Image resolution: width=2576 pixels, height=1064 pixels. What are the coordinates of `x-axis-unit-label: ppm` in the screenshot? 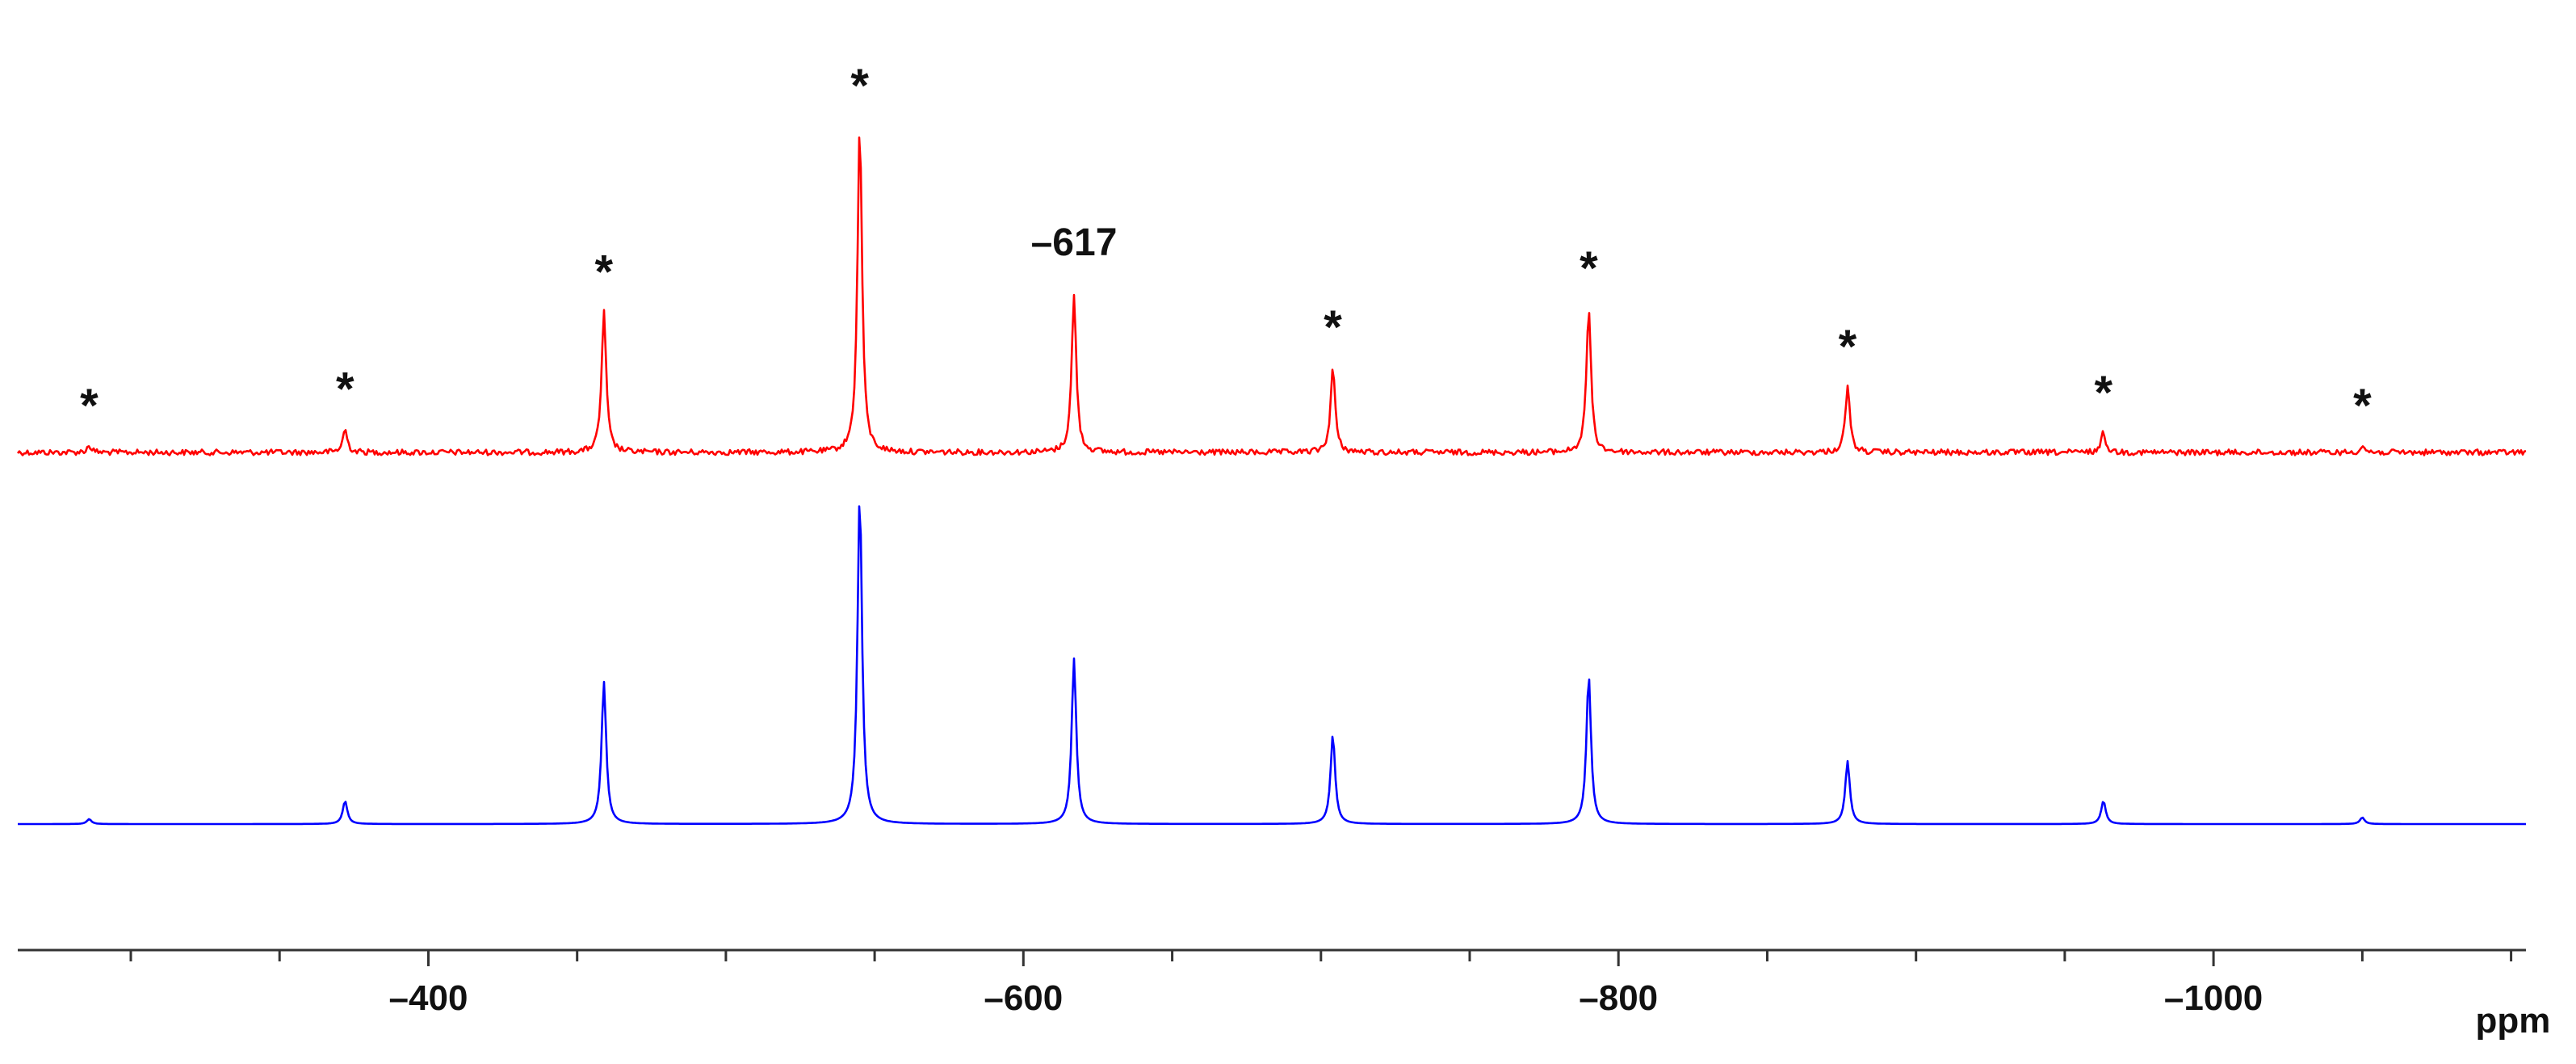 It's located at (2513, 1021).